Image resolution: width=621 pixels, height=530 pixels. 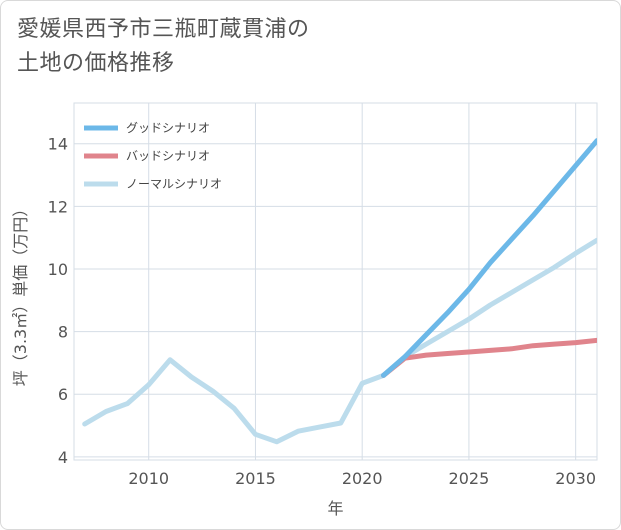 I want to click on y-tick-label: 12, so click(x=58, y=206).